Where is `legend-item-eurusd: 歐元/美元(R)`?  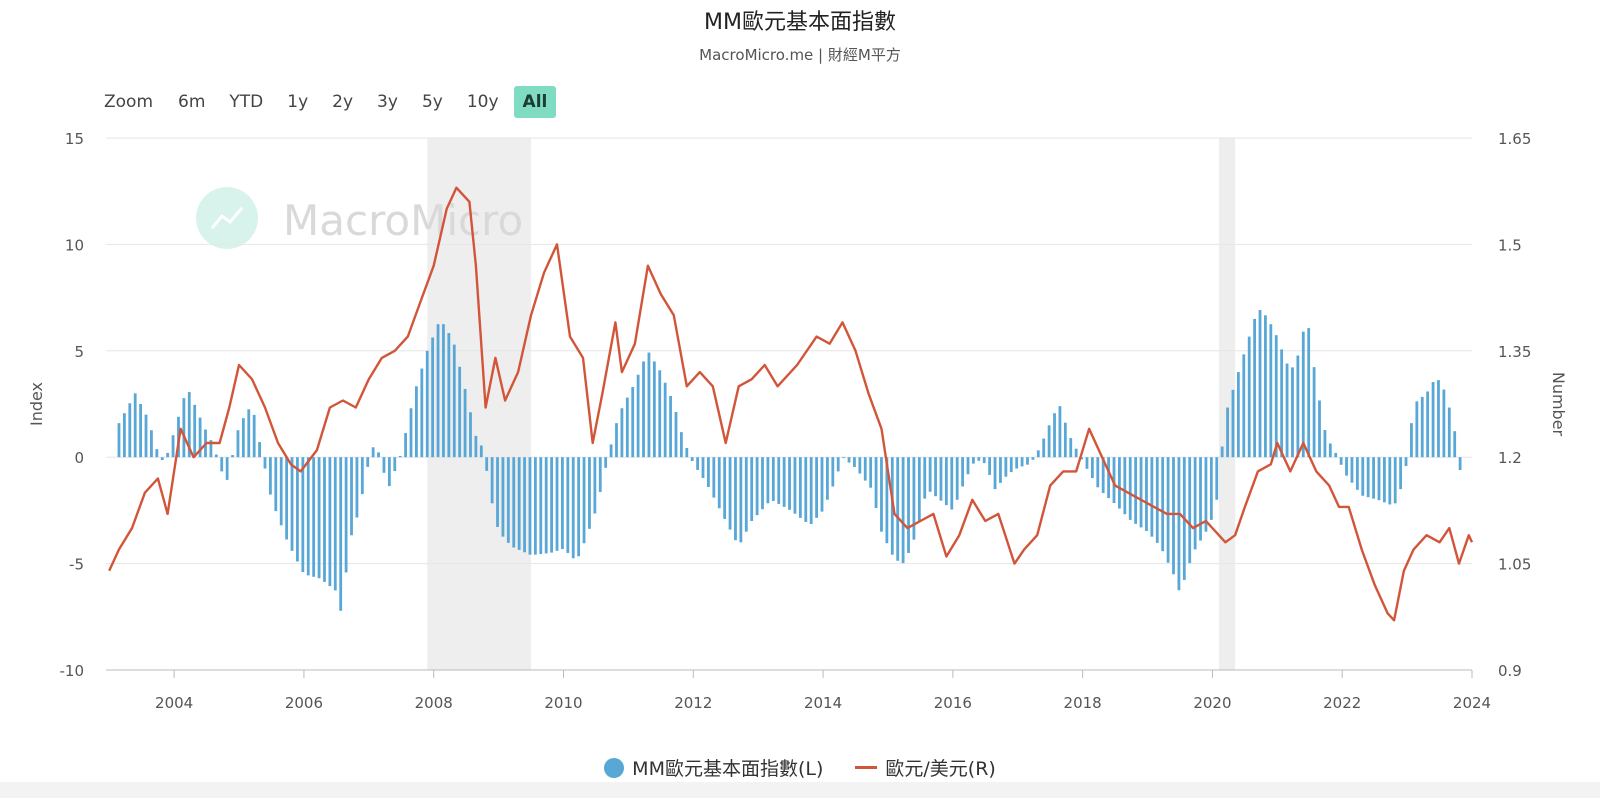 legend-item-eurusd: 歐元/美元(R) is located at coordinates (925, 767).